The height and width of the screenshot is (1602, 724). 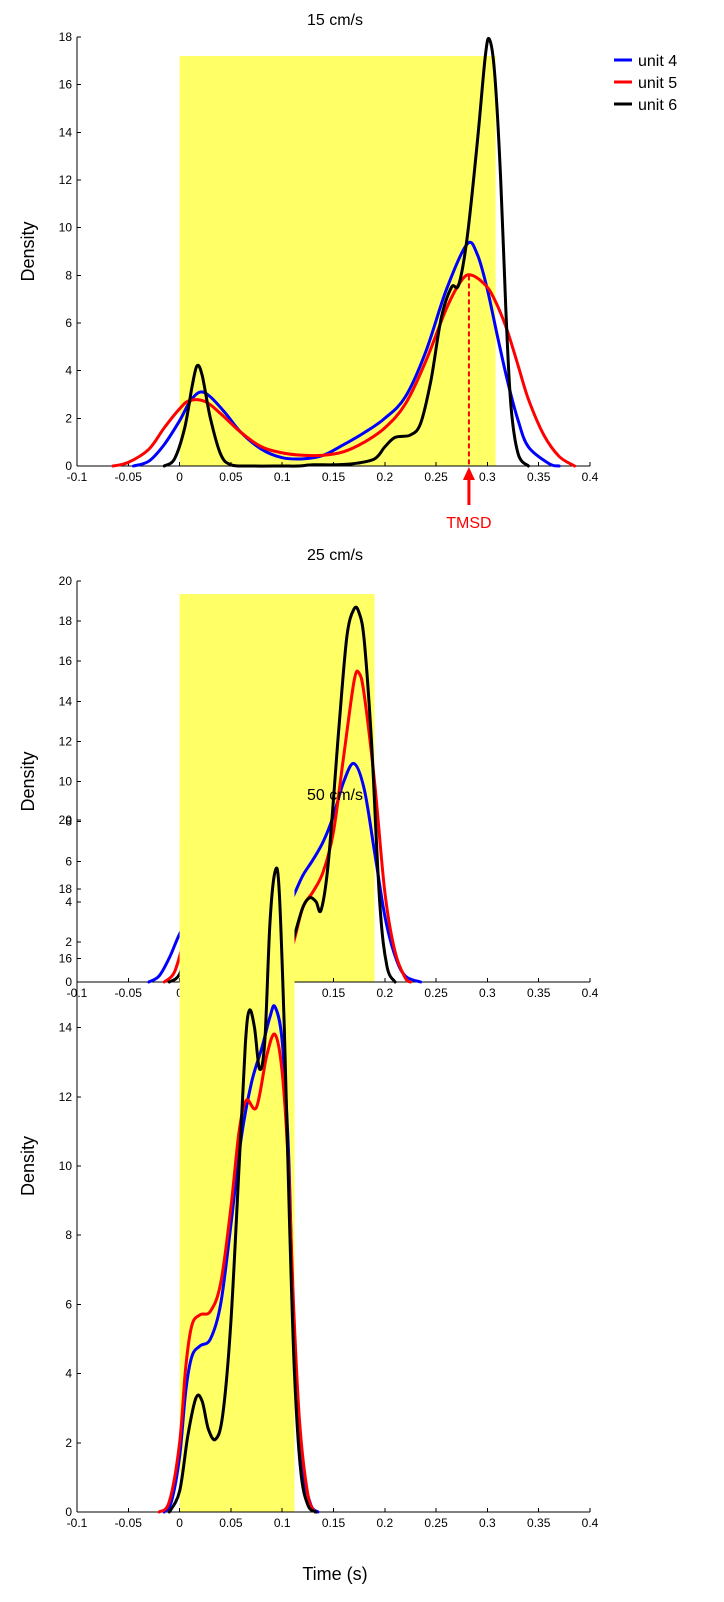 I want to click on x-axis-title: Time (s), so click(x=334, y=1574).